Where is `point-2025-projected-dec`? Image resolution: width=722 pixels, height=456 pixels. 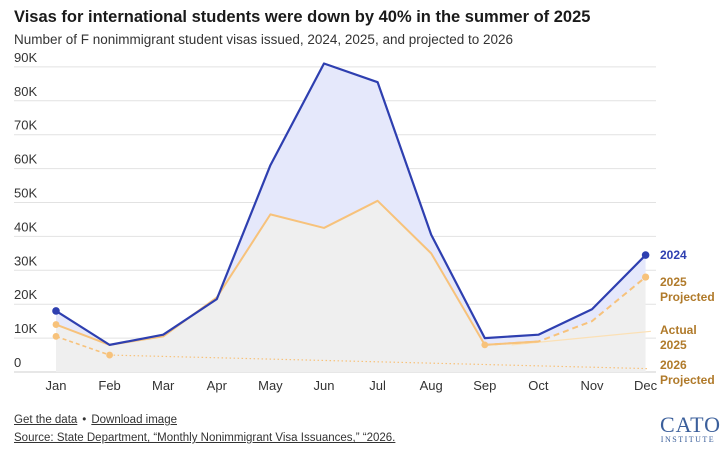
point-2025-projected-dec is located at coordinates (646, 277).